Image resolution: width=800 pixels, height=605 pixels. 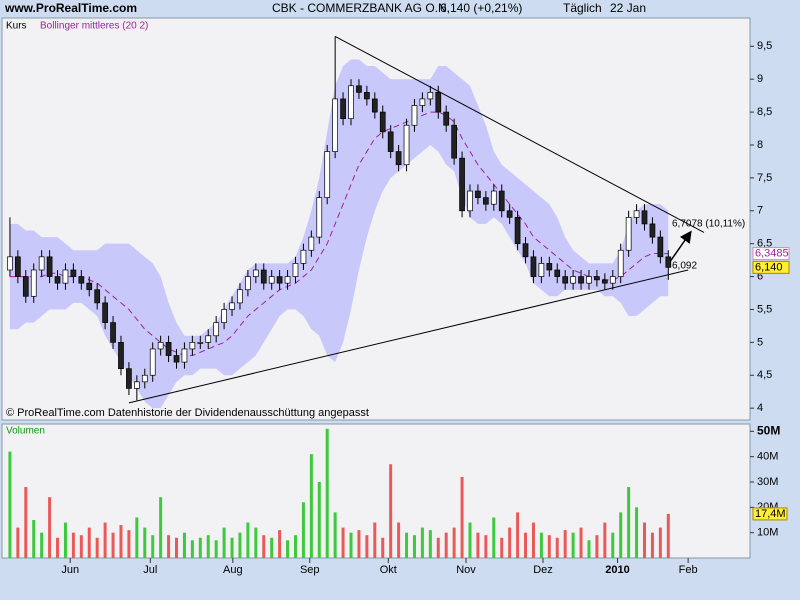 What do you see at coordinates (764, 112) in the screenshot?
I see `y-tick-label: 8,5` at bounding box center [764, 112].